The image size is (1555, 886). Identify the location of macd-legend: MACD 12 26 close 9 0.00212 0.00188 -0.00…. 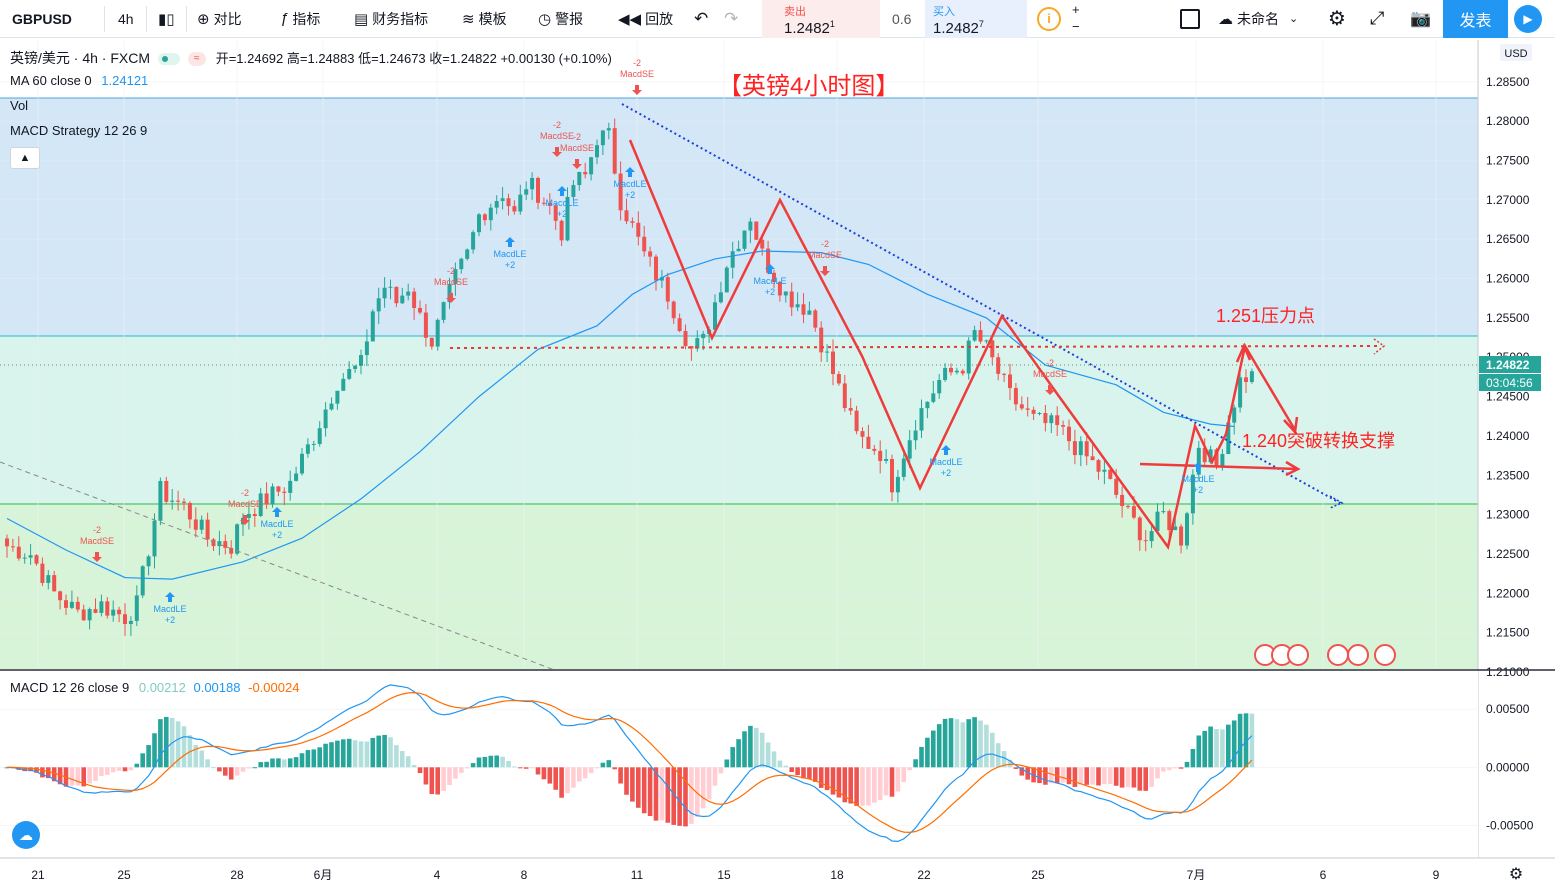
(154, 687).